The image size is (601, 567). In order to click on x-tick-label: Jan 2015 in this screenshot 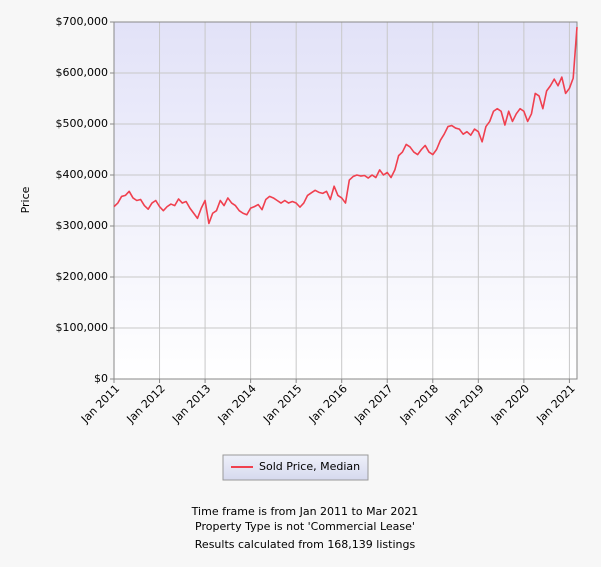, I will do `click(282, 404)`.